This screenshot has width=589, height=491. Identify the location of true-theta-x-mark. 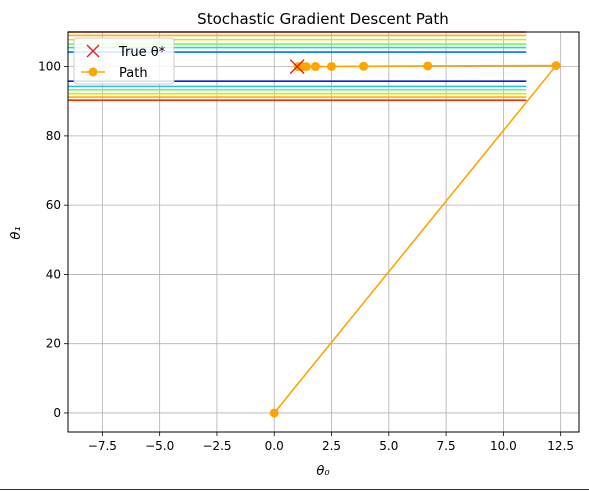
(297, 67).